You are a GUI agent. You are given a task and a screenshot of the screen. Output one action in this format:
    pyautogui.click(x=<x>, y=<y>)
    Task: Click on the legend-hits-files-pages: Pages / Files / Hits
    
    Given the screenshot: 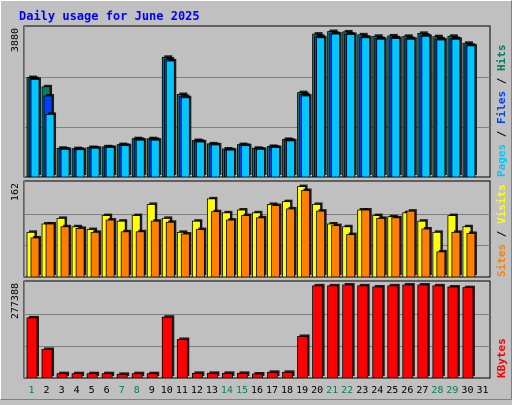 What is the action you would take?
    pyautogui.click(x=501, y=111)
    